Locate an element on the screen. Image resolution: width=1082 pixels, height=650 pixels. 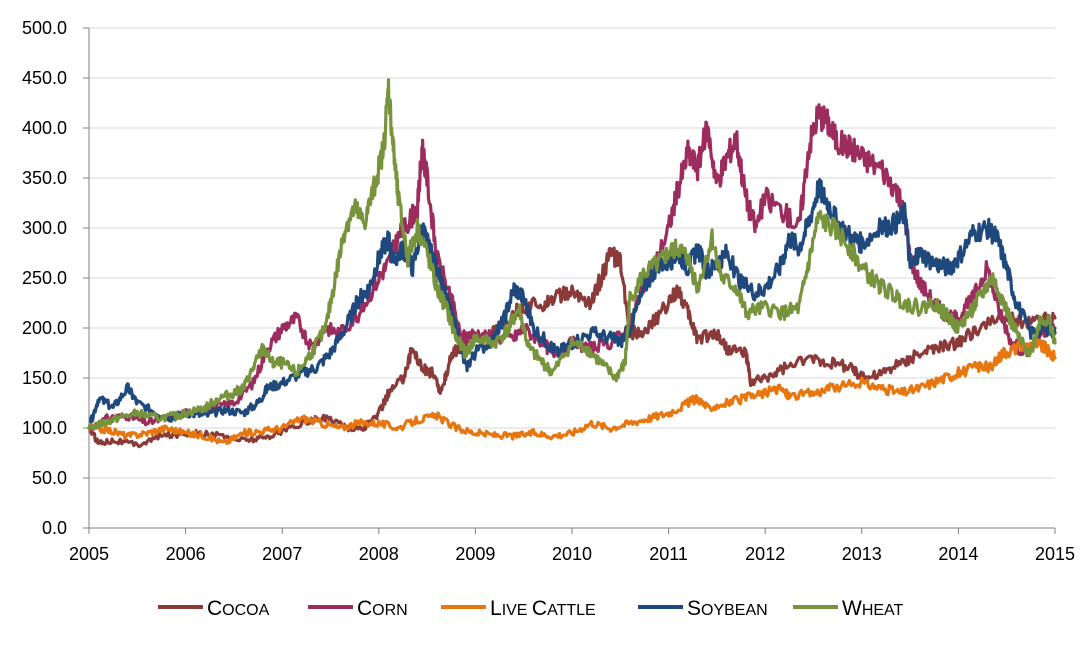
x-tick-label: 2014 is located at coordinates (958, 554).